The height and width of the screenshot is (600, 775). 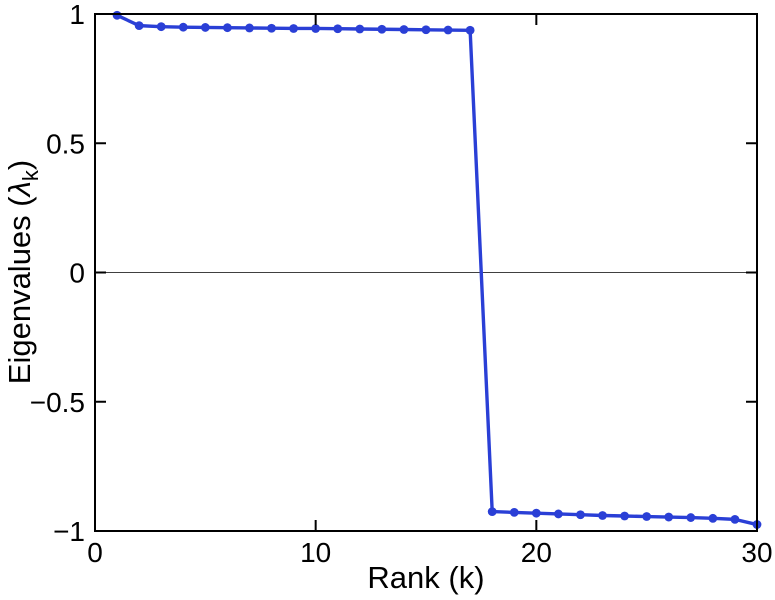 What do you see at coordinates (425, 577) in the screenshot?
I see `x-axis-label: Rank (k)` at bounding box center [425, 577].